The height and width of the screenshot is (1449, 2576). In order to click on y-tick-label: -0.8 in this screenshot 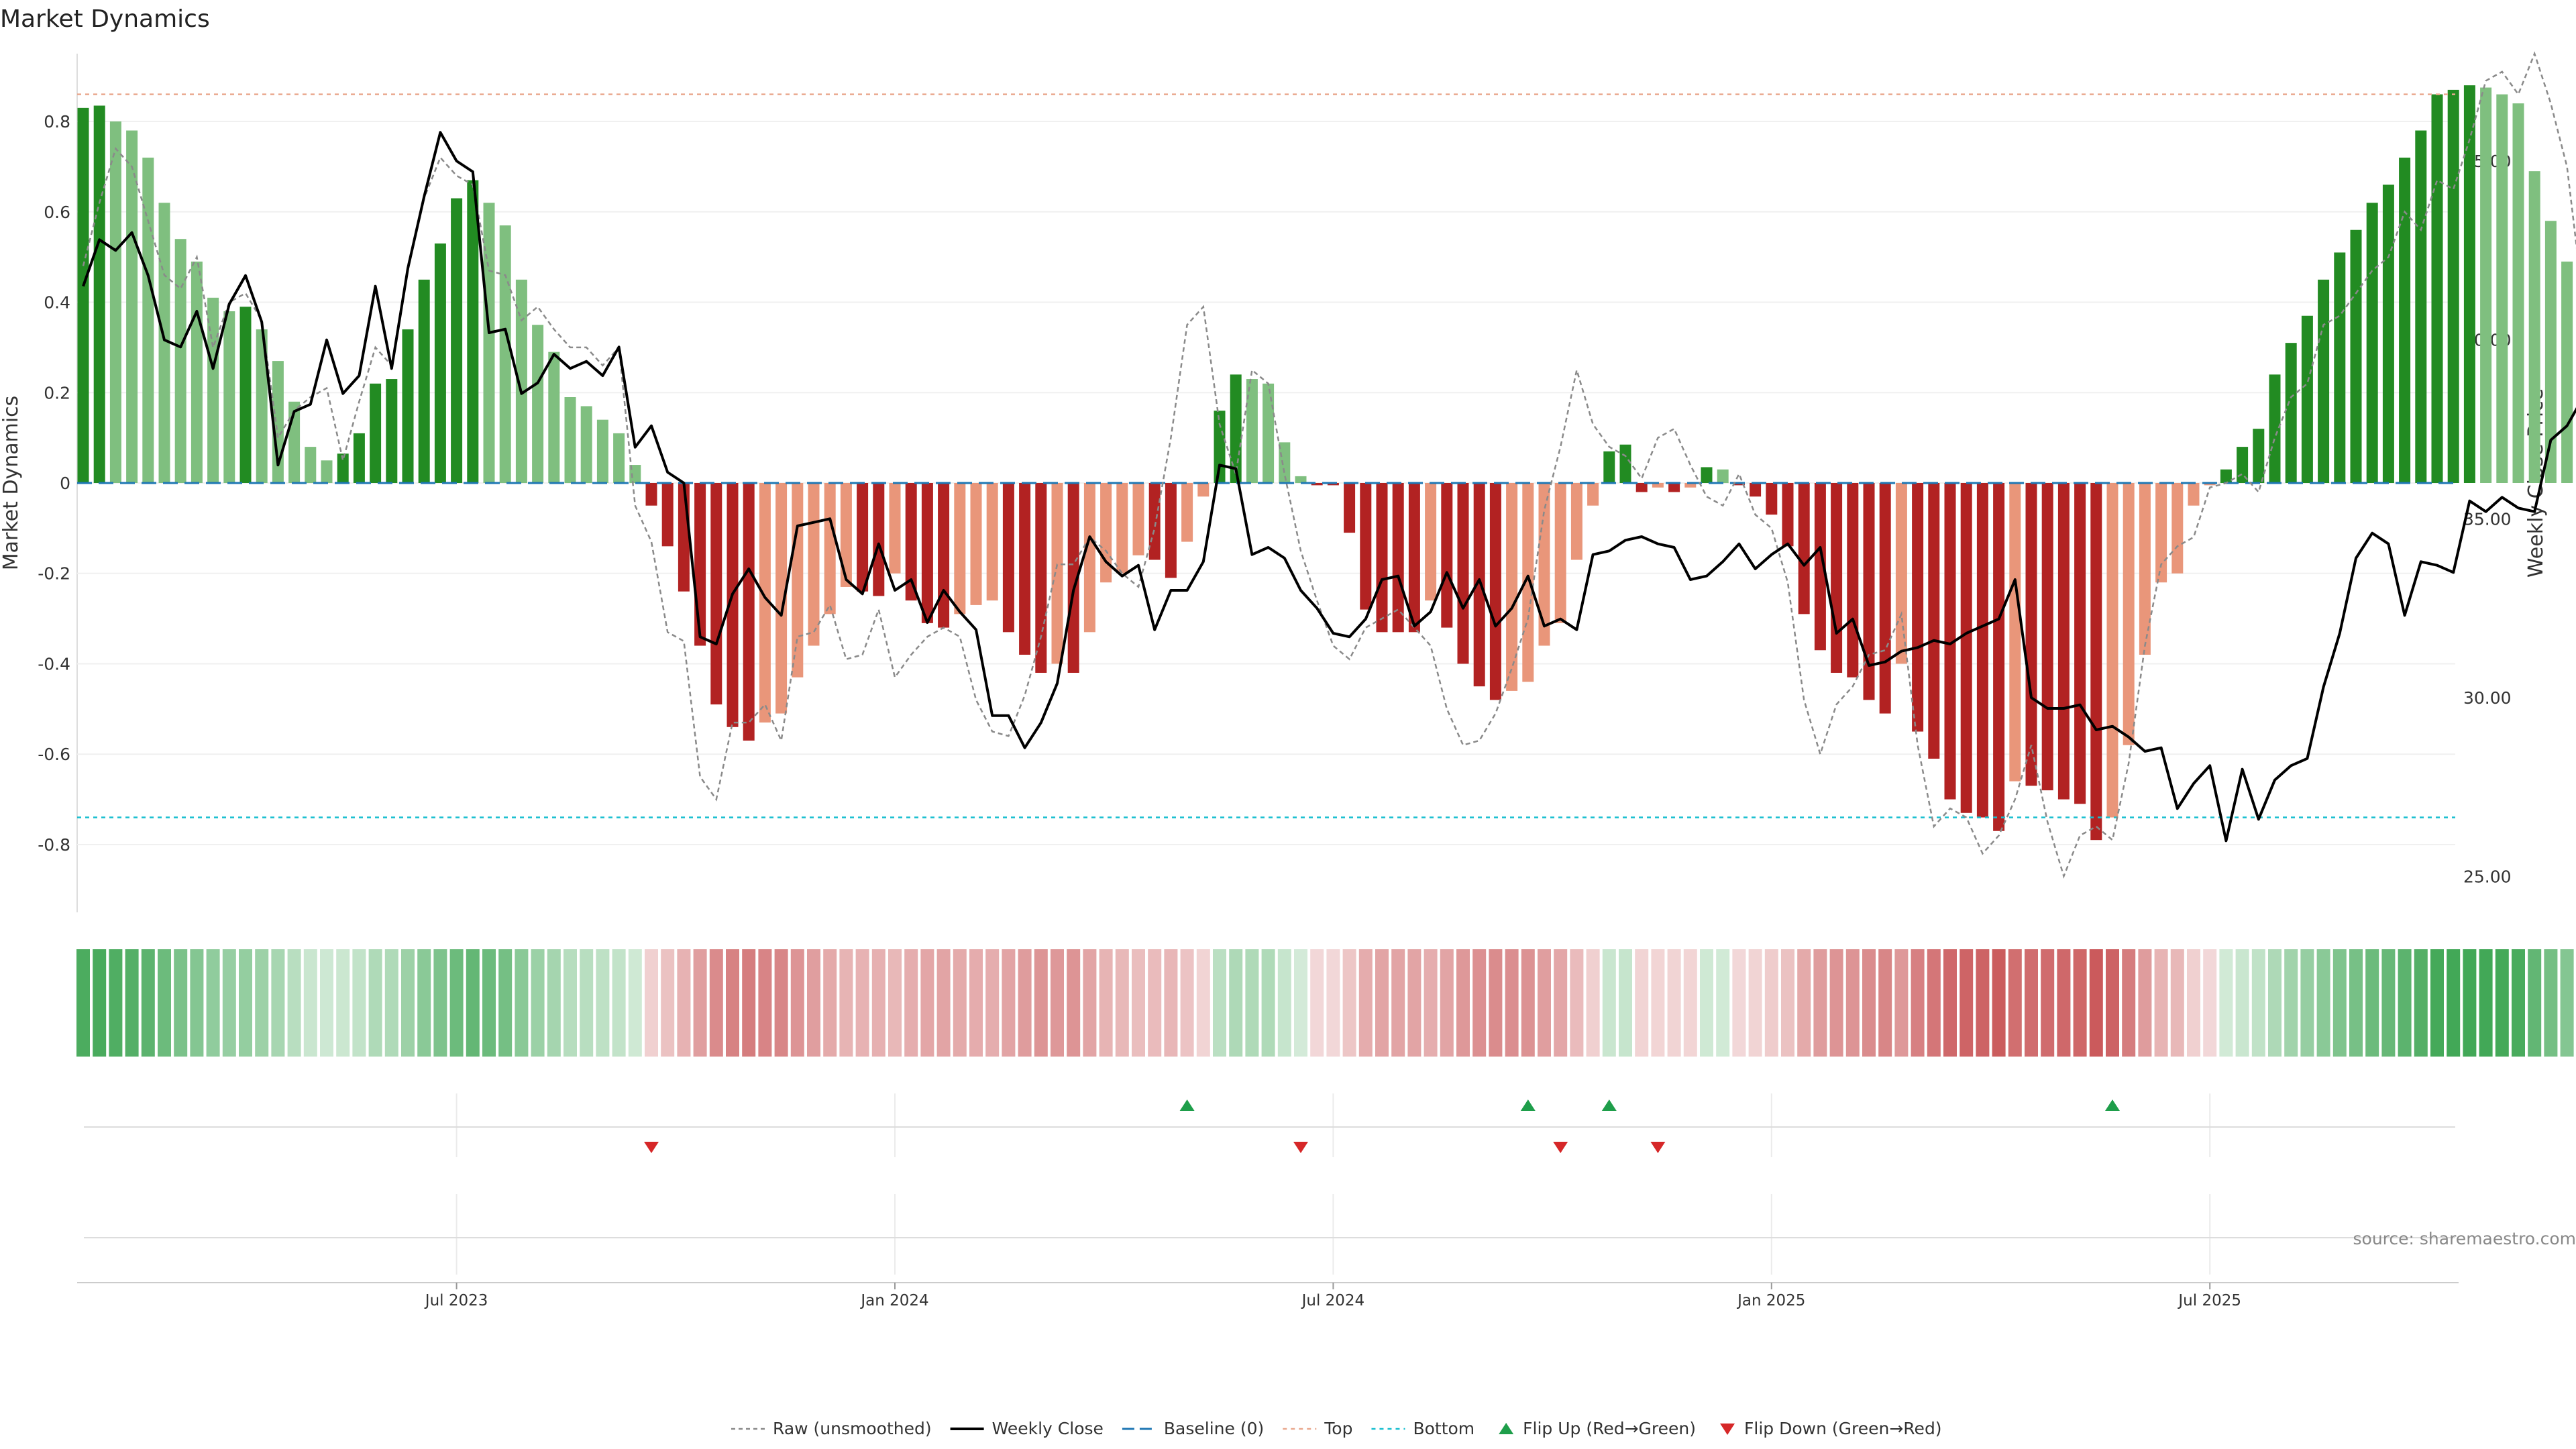, I will do `click(54, 845)`.